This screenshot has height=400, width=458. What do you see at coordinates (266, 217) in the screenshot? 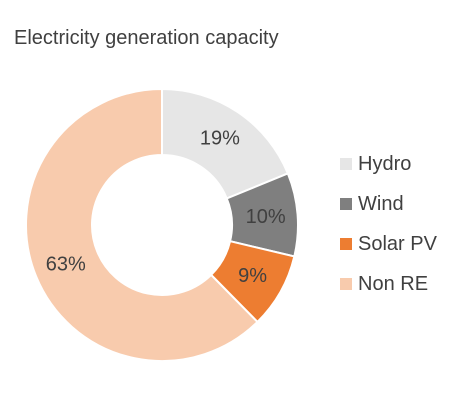
I see `slice-label-wind: 10%` at bounding box center [266, 217].